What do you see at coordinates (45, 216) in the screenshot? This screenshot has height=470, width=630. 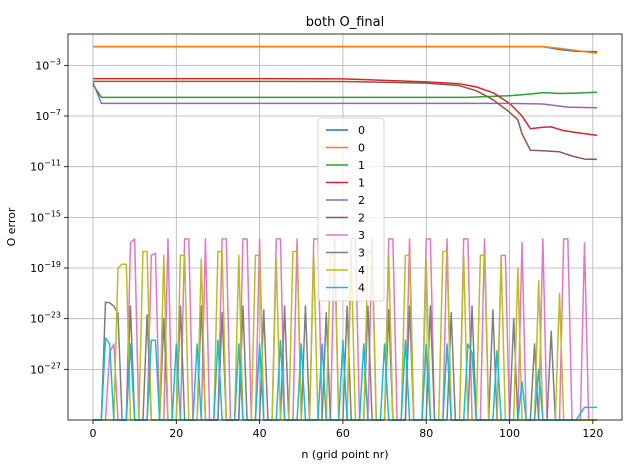 I see `y-tick-label: 10⁻¹⁵` at bounding box center [45, 216].